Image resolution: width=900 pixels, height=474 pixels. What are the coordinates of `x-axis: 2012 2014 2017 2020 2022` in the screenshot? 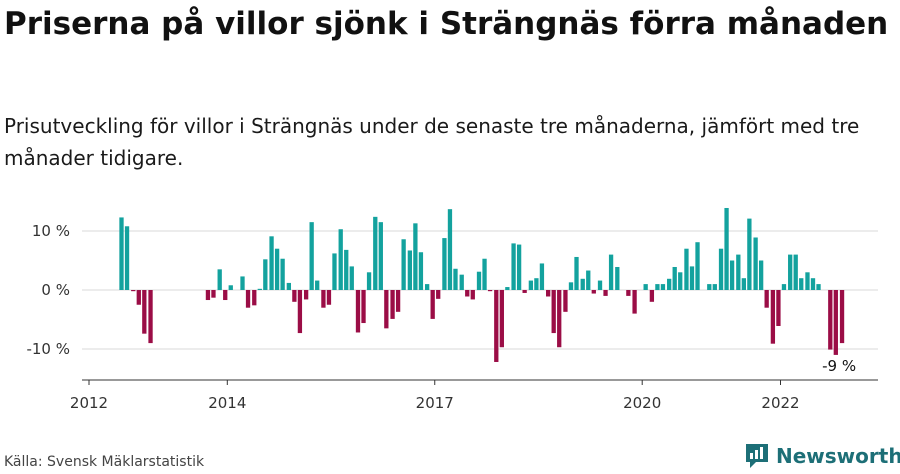 It's located at (474, 395).